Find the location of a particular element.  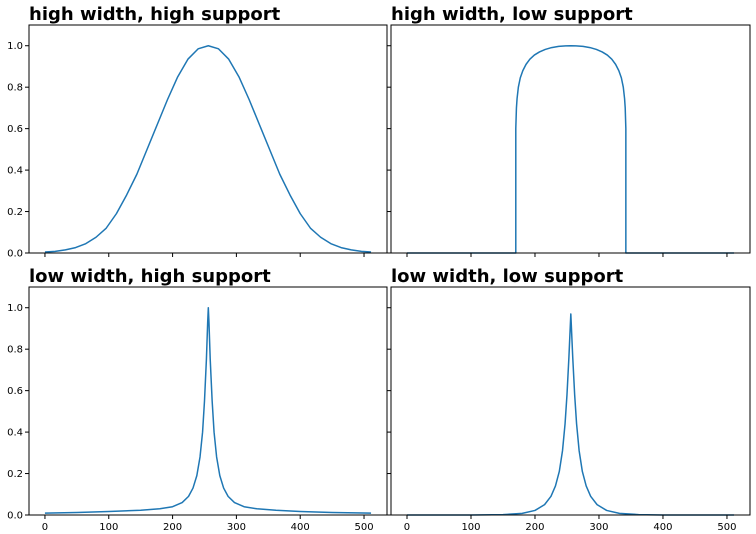

panel-title: high width, low support is located at coordinates (512, 14).